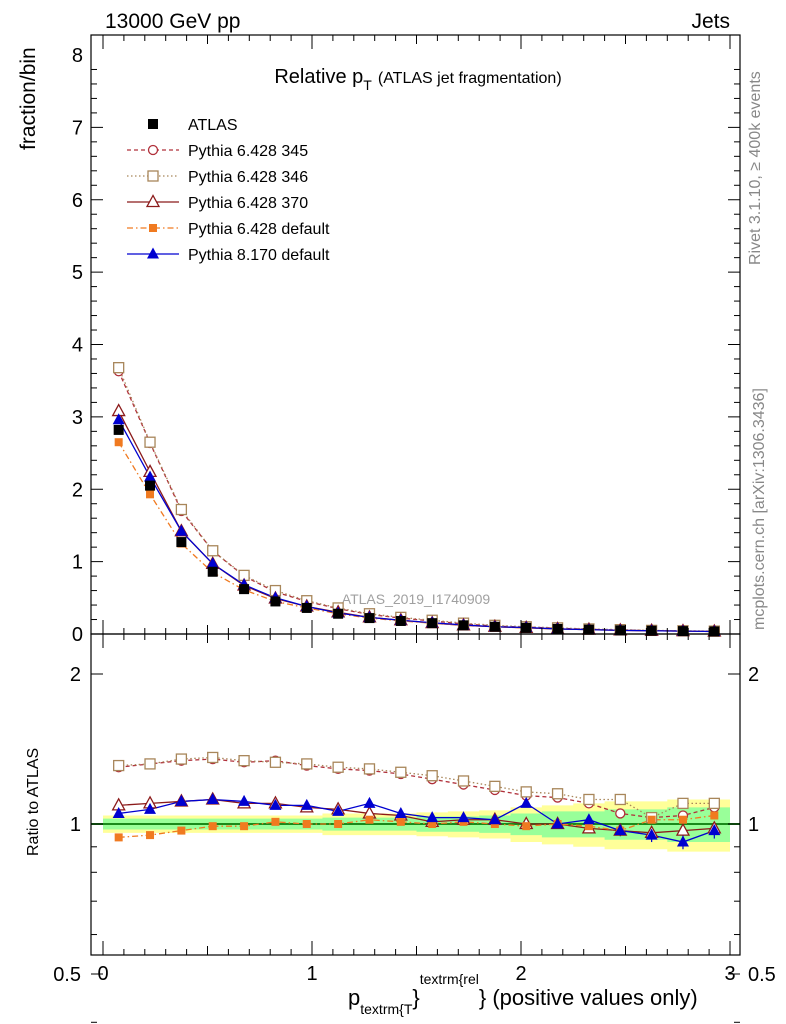 This screenshot has width=786, height=1024. I want to click on legend-label-1: Pythia 6.428 346, so click(248, 177).